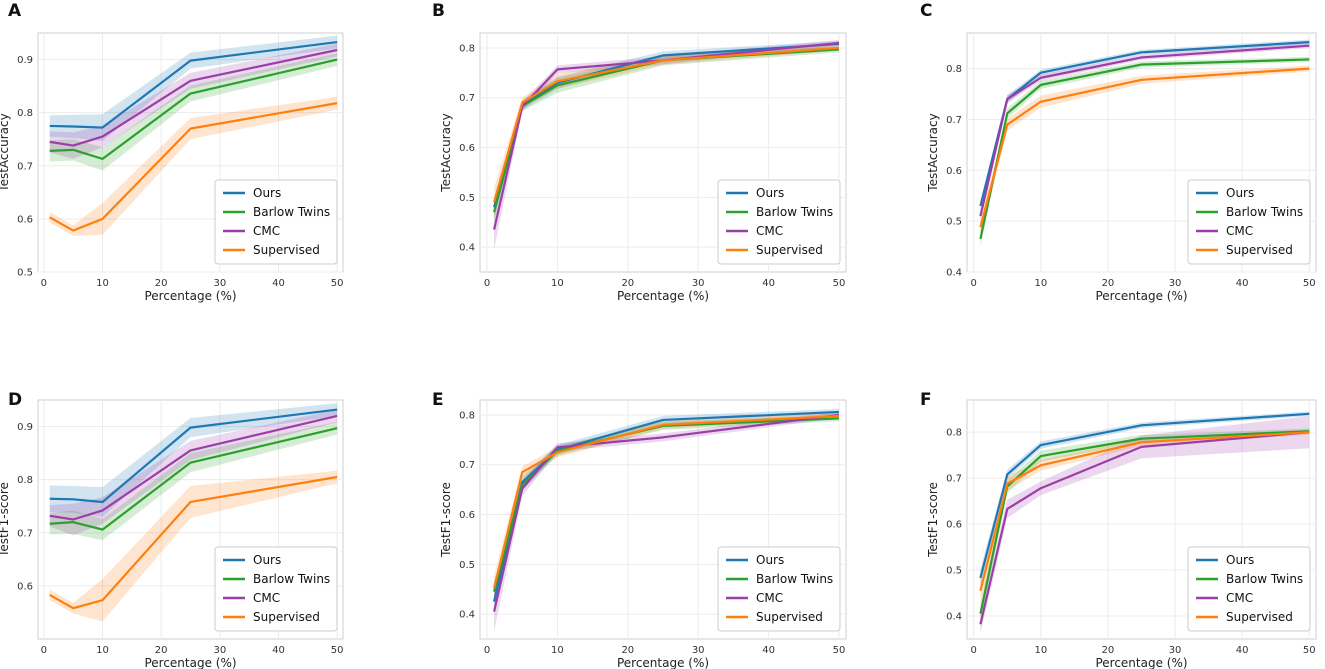  I want to click on y-tick-label: 0.4, so click(467, 615).